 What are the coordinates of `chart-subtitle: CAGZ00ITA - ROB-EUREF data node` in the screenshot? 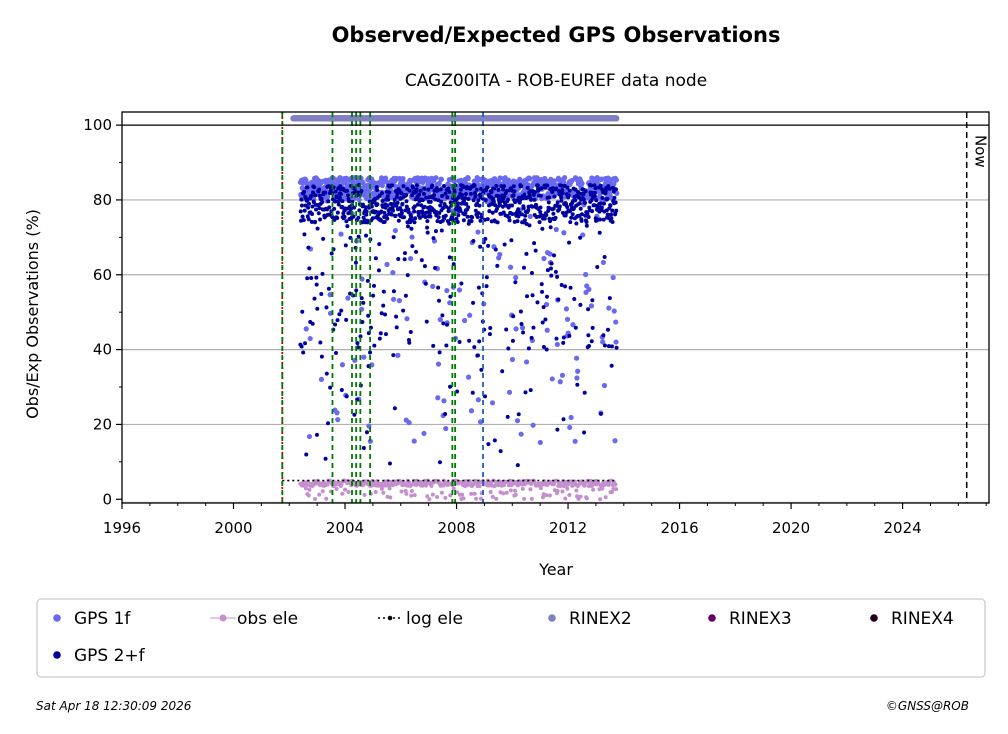 It's located at (556, 81).